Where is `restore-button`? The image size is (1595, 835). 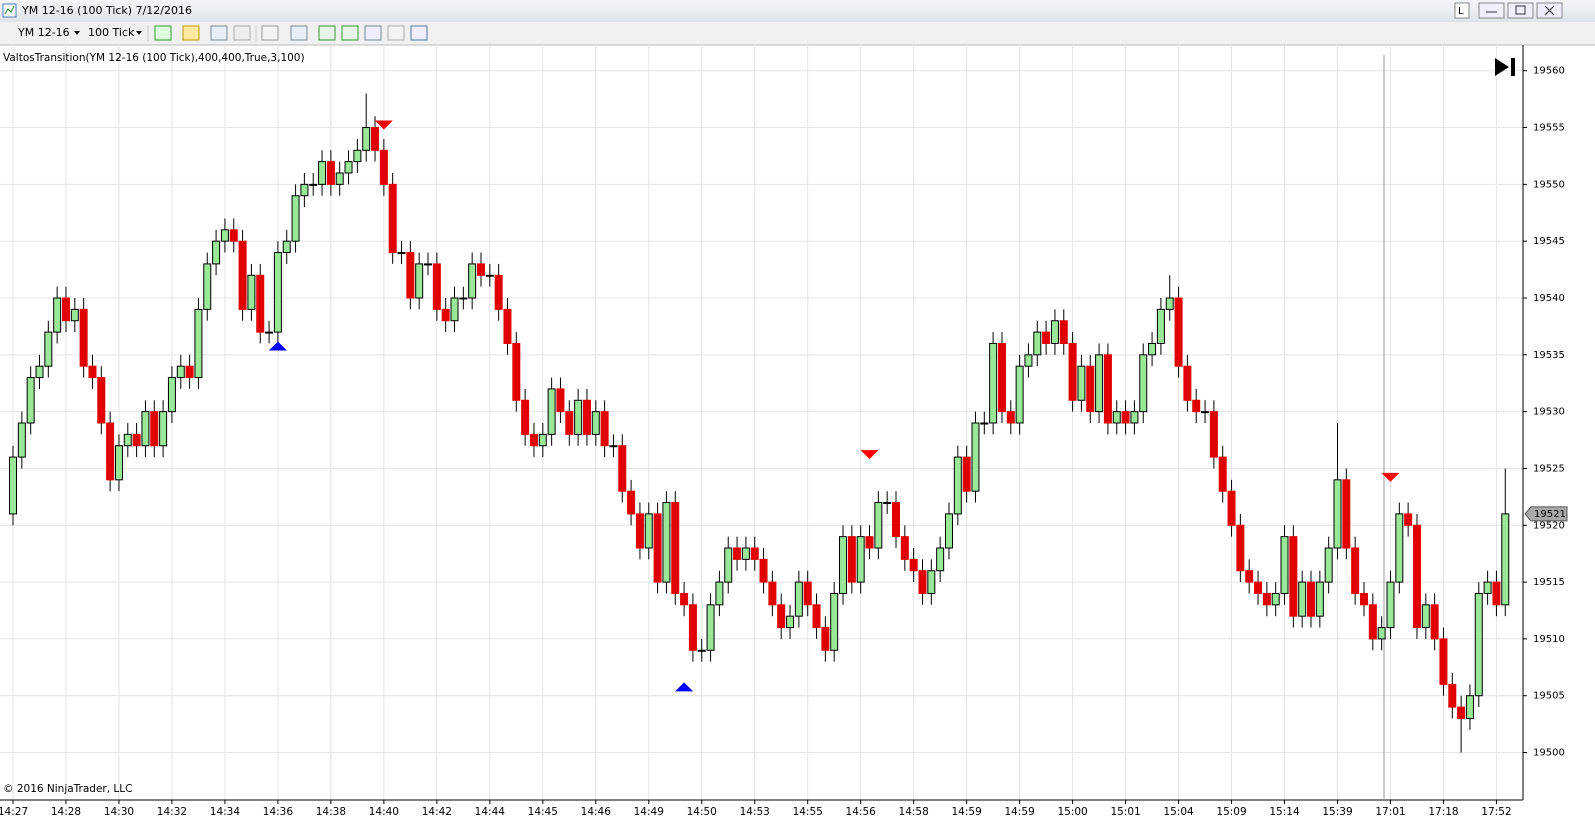
restore-button is located at coordinates (1520, 10).